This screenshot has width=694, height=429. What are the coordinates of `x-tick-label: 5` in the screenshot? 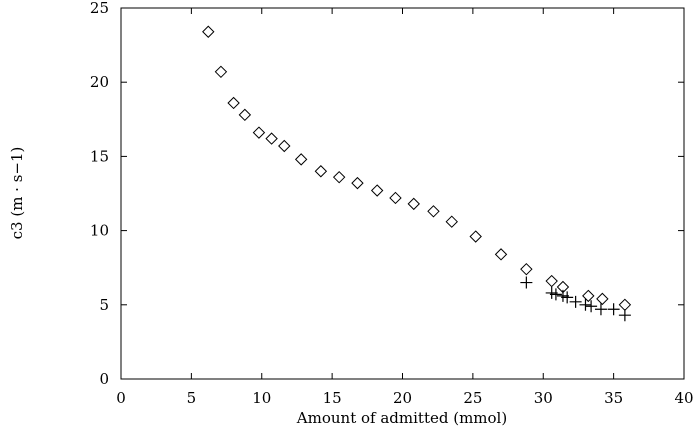 It's located at (192, 398).